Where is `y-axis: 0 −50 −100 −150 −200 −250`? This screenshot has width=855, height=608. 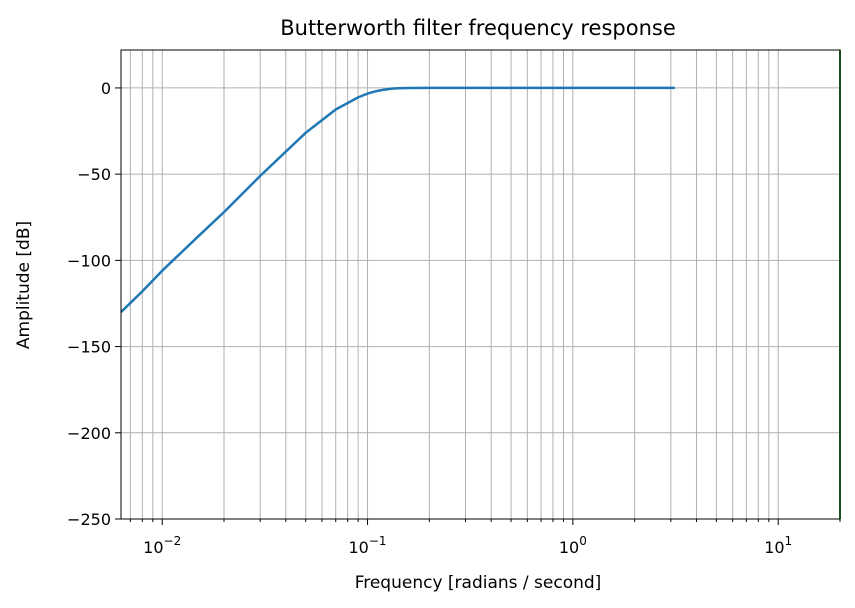
y-axis: 0 −50 −100 −150 −200 −250 is located at coordinates (94, 304).